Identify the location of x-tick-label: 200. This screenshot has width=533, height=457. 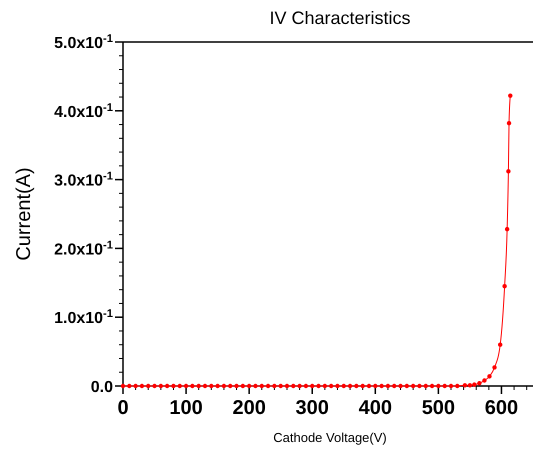
(249, 408).